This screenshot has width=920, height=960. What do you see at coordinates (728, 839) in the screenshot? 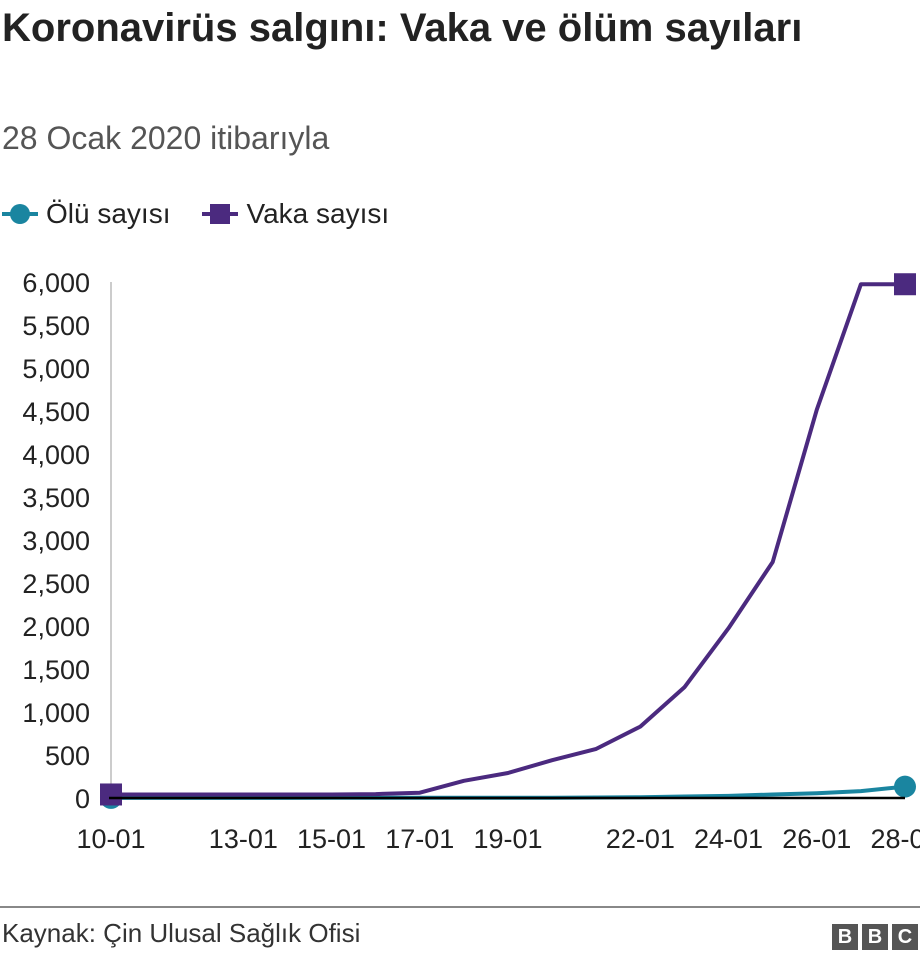
I see `x-tick-label: 24-01` at bounding box center [728, 839].